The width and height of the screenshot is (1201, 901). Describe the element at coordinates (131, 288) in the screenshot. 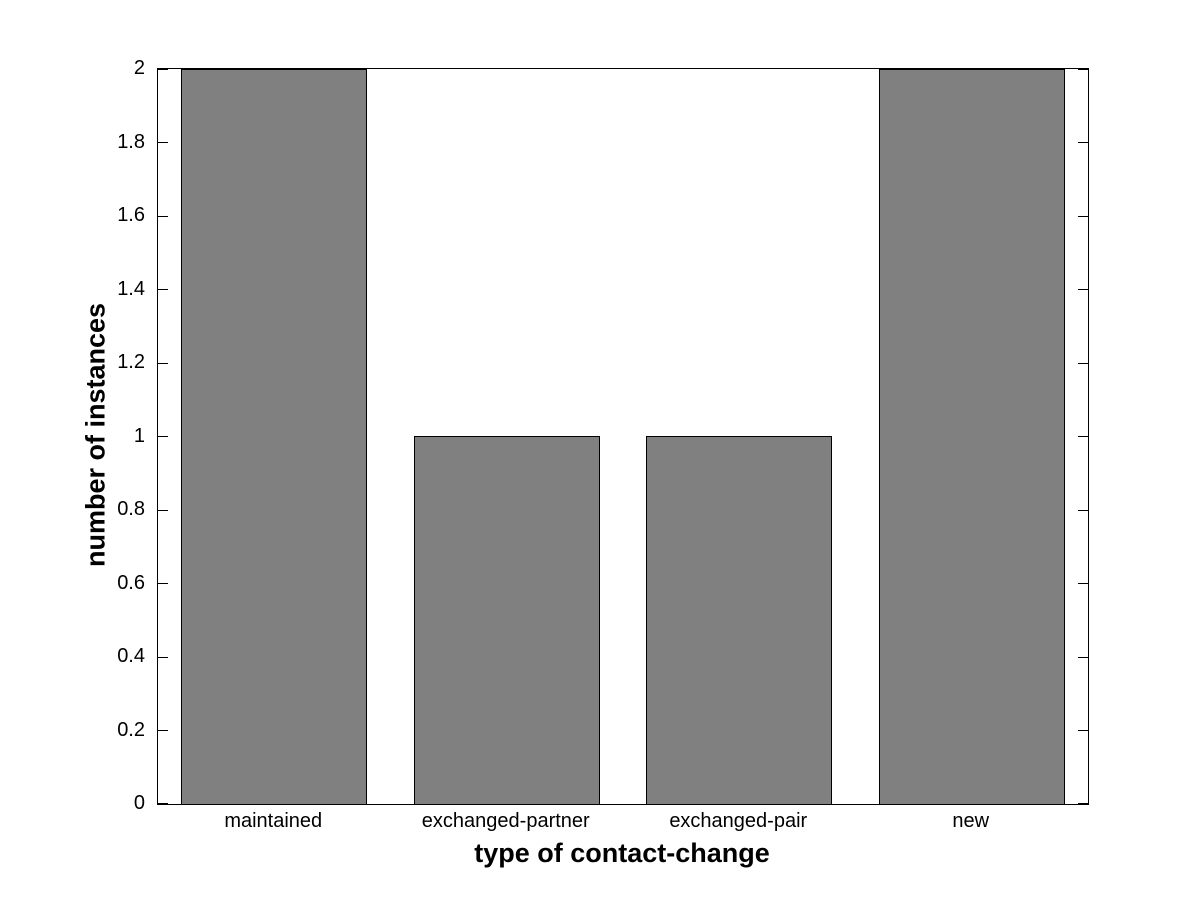

I see `y-tick-label-1.4: 1.4` at that location.